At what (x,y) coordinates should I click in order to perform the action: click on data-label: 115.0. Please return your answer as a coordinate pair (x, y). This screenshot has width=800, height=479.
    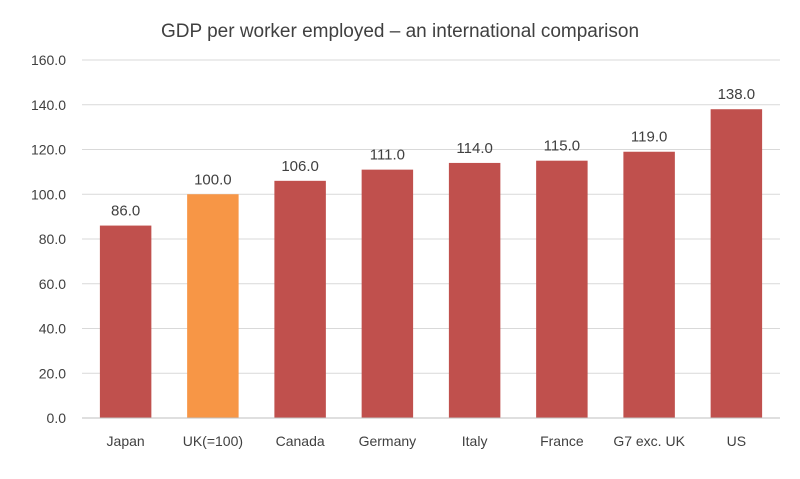
    Looking at the image, I should click on (562, 146).